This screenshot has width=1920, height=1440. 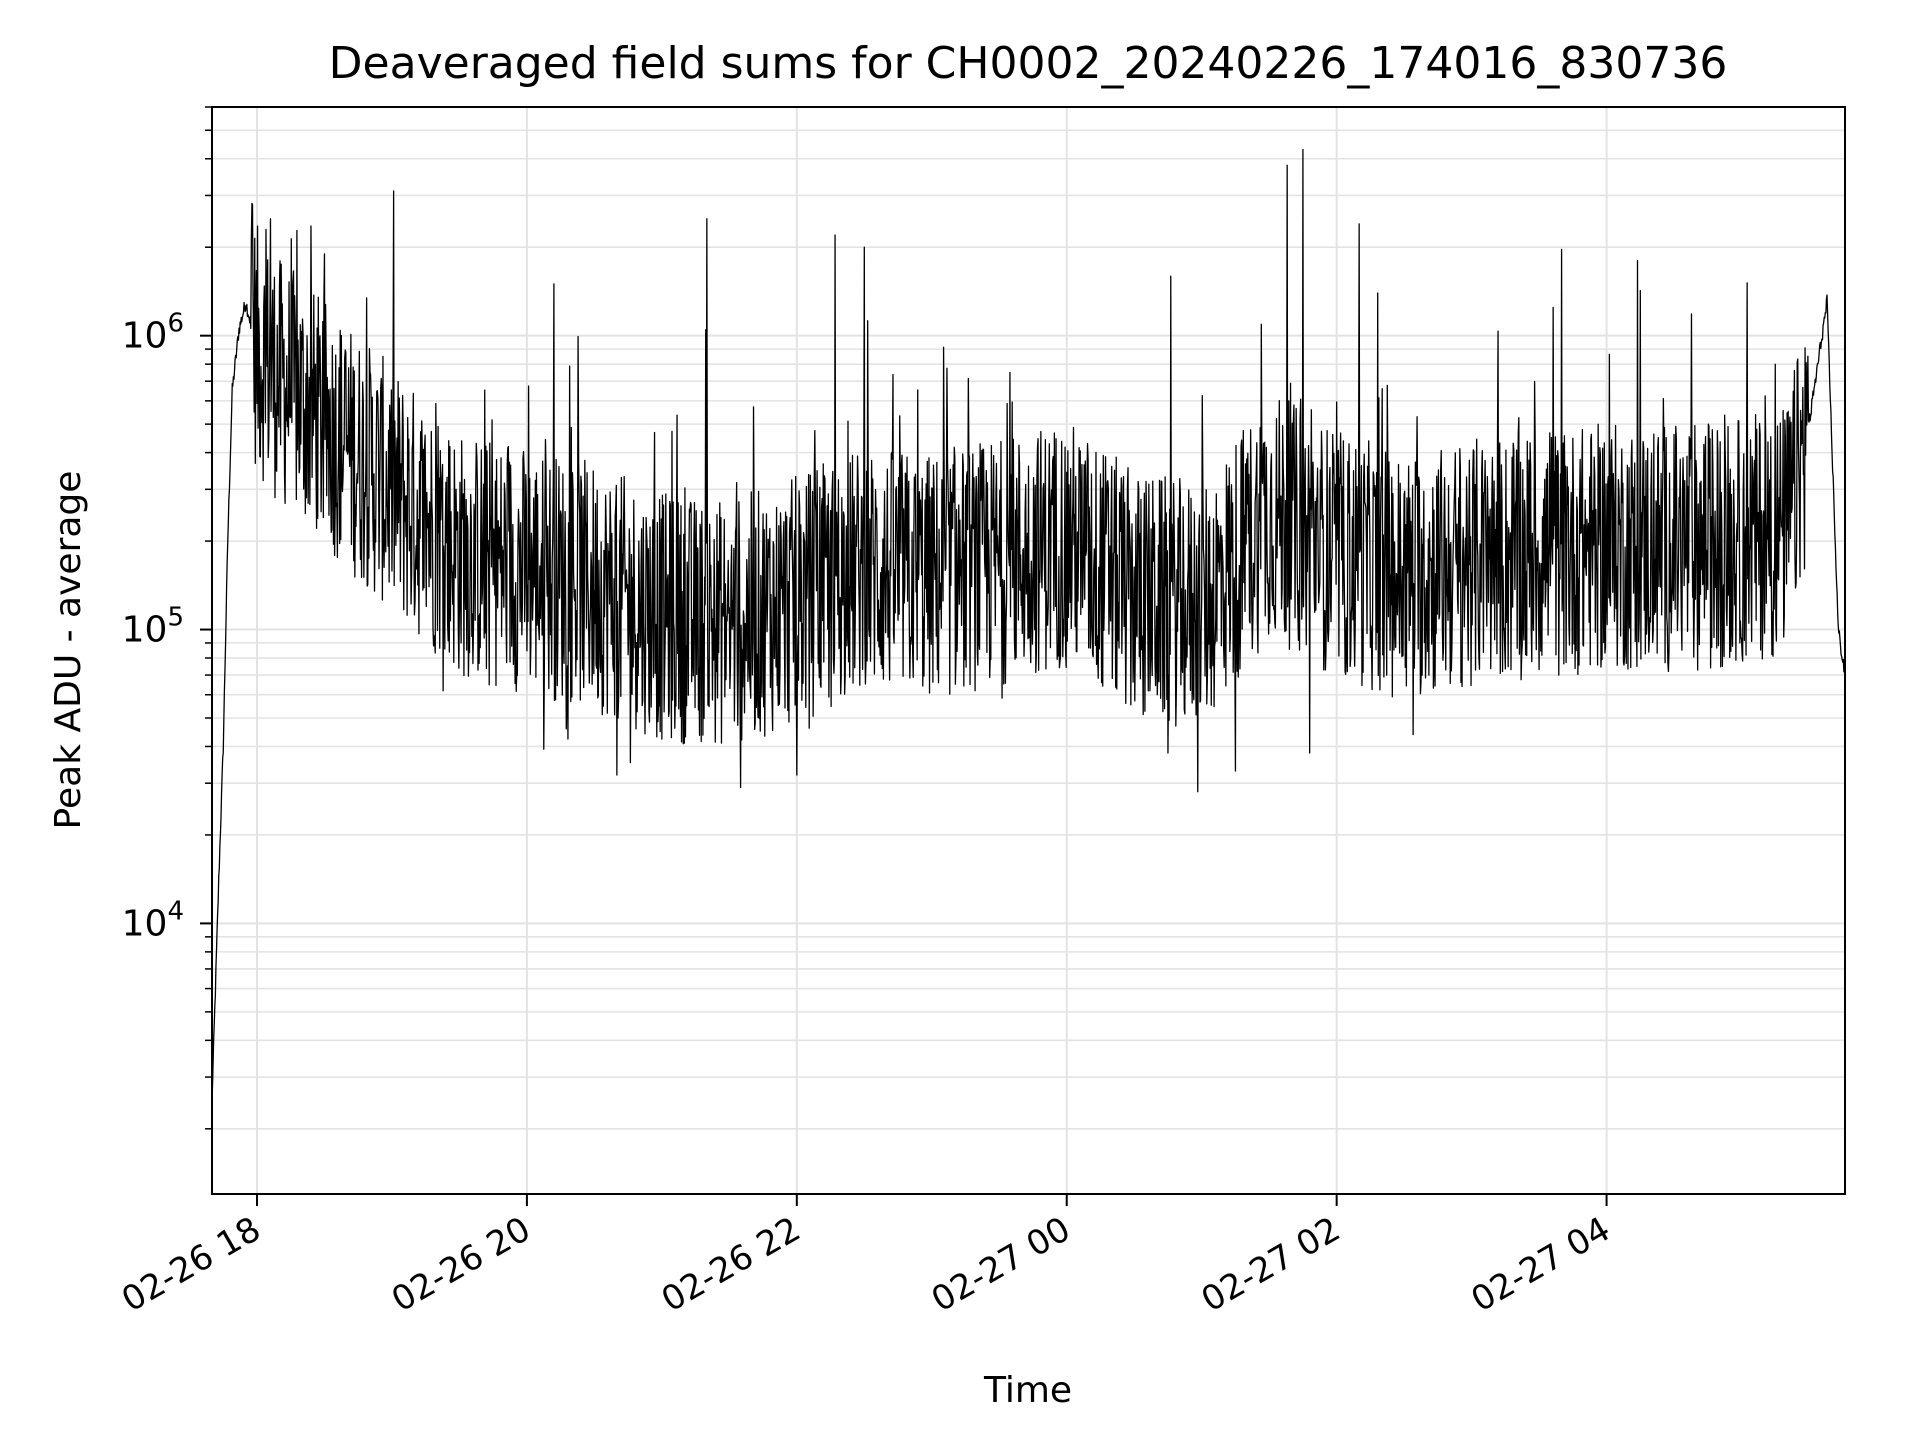 I want to click on y-tick-label: 10⁴, so click(x=153, y=920).